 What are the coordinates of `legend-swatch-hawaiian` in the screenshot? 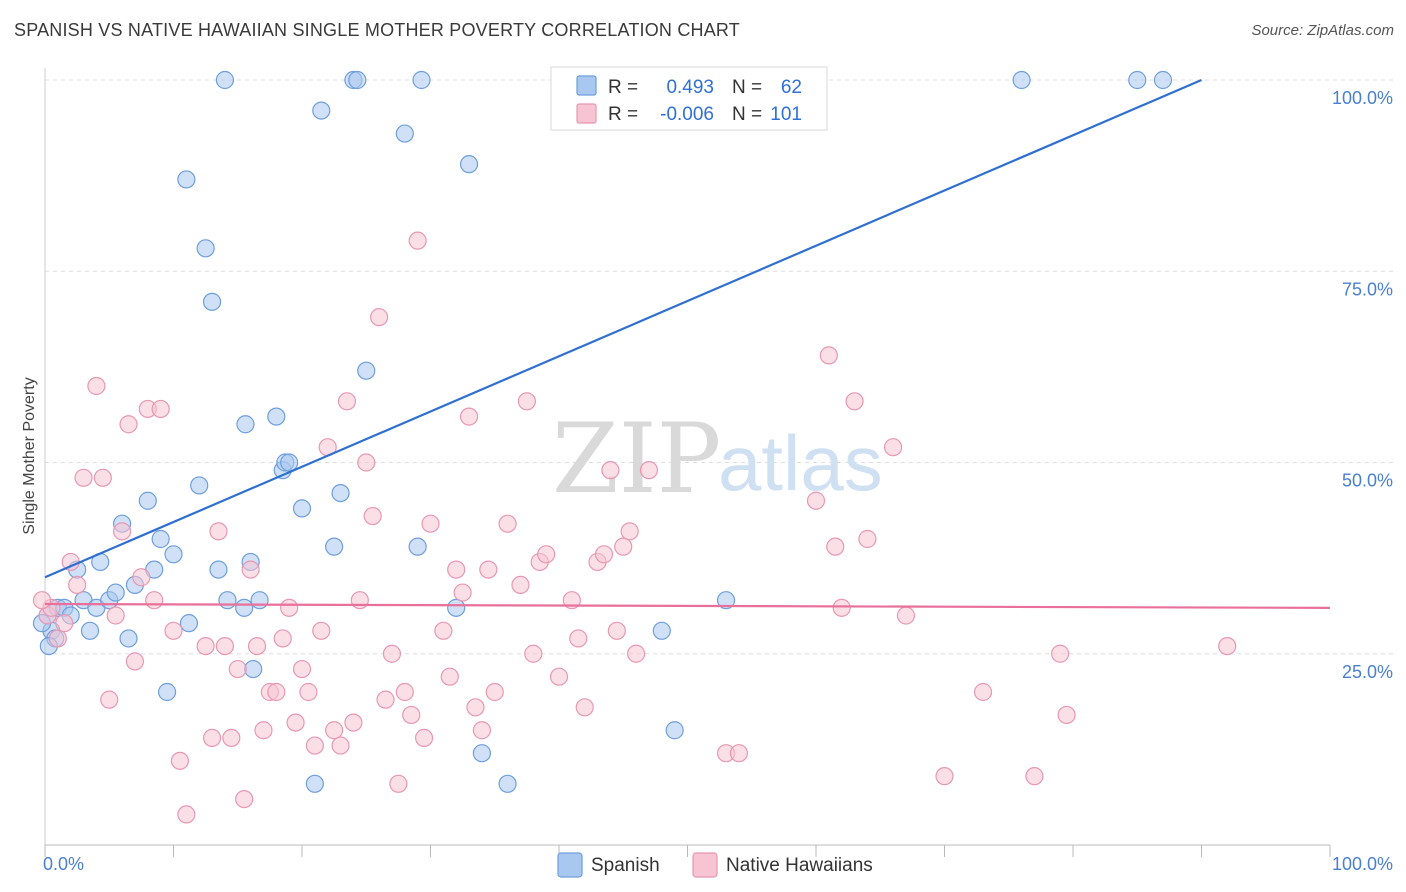 It's located at (586, 113).